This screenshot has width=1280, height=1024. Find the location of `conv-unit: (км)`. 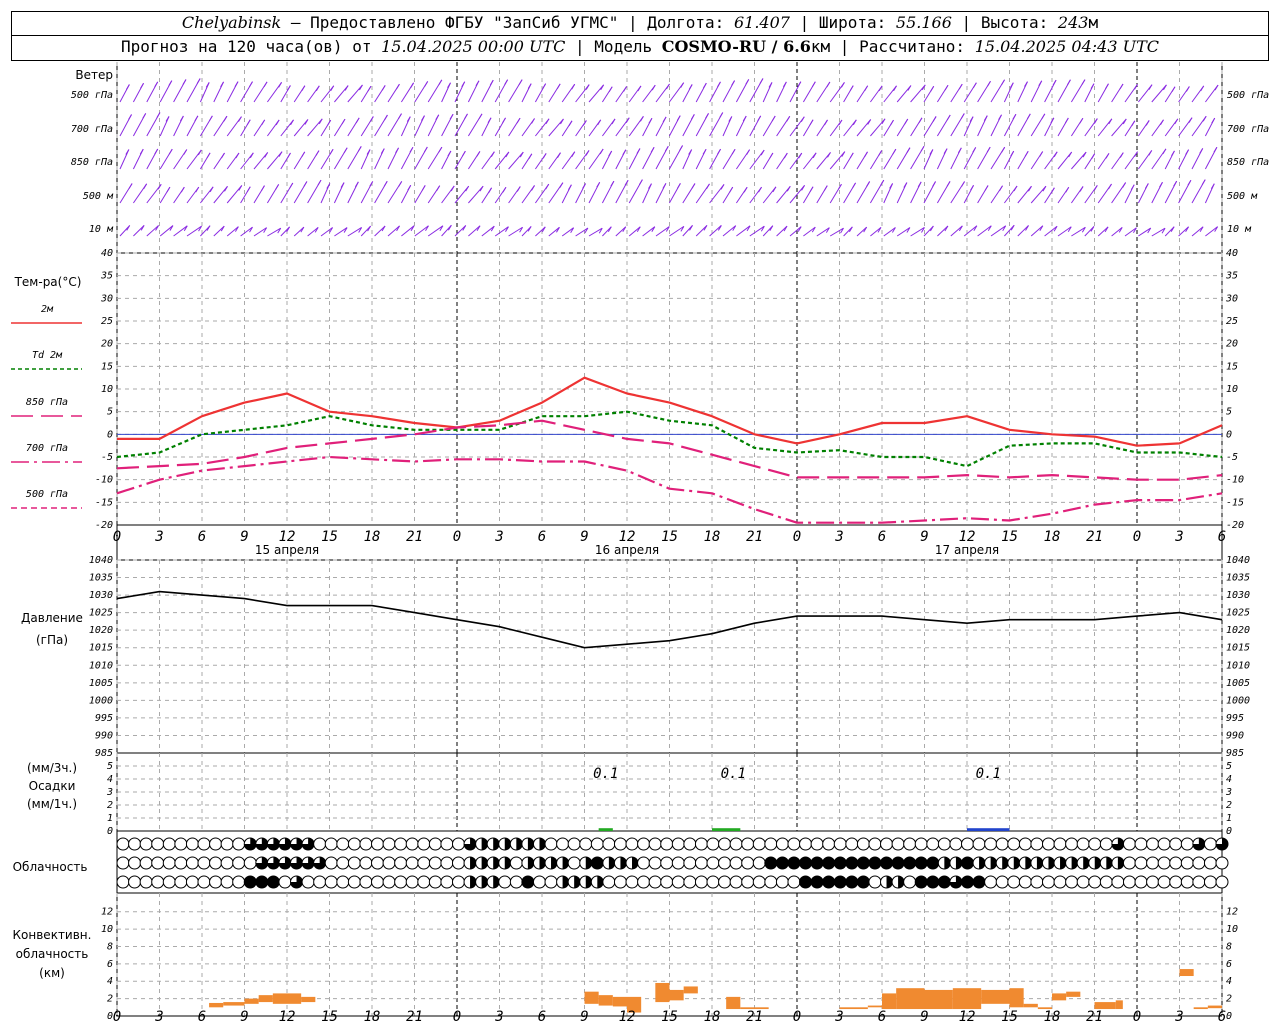

conv-unit: (км) is located at coordinates (52, 973).